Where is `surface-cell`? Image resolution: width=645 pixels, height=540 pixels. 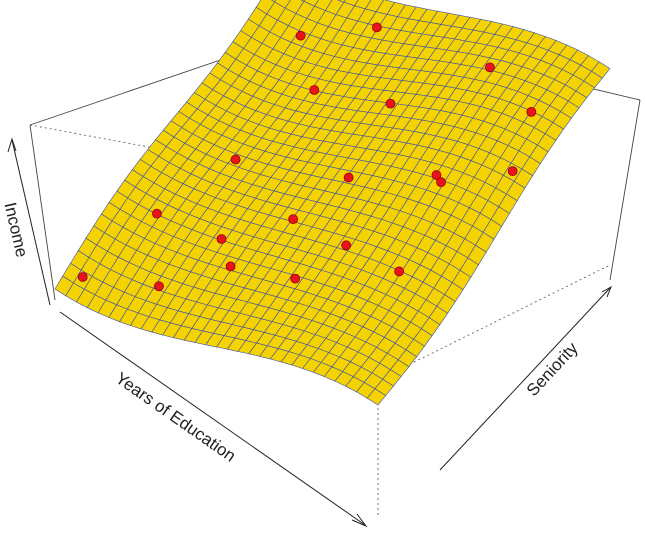
surface-cell is located at coordinates (376, 397).